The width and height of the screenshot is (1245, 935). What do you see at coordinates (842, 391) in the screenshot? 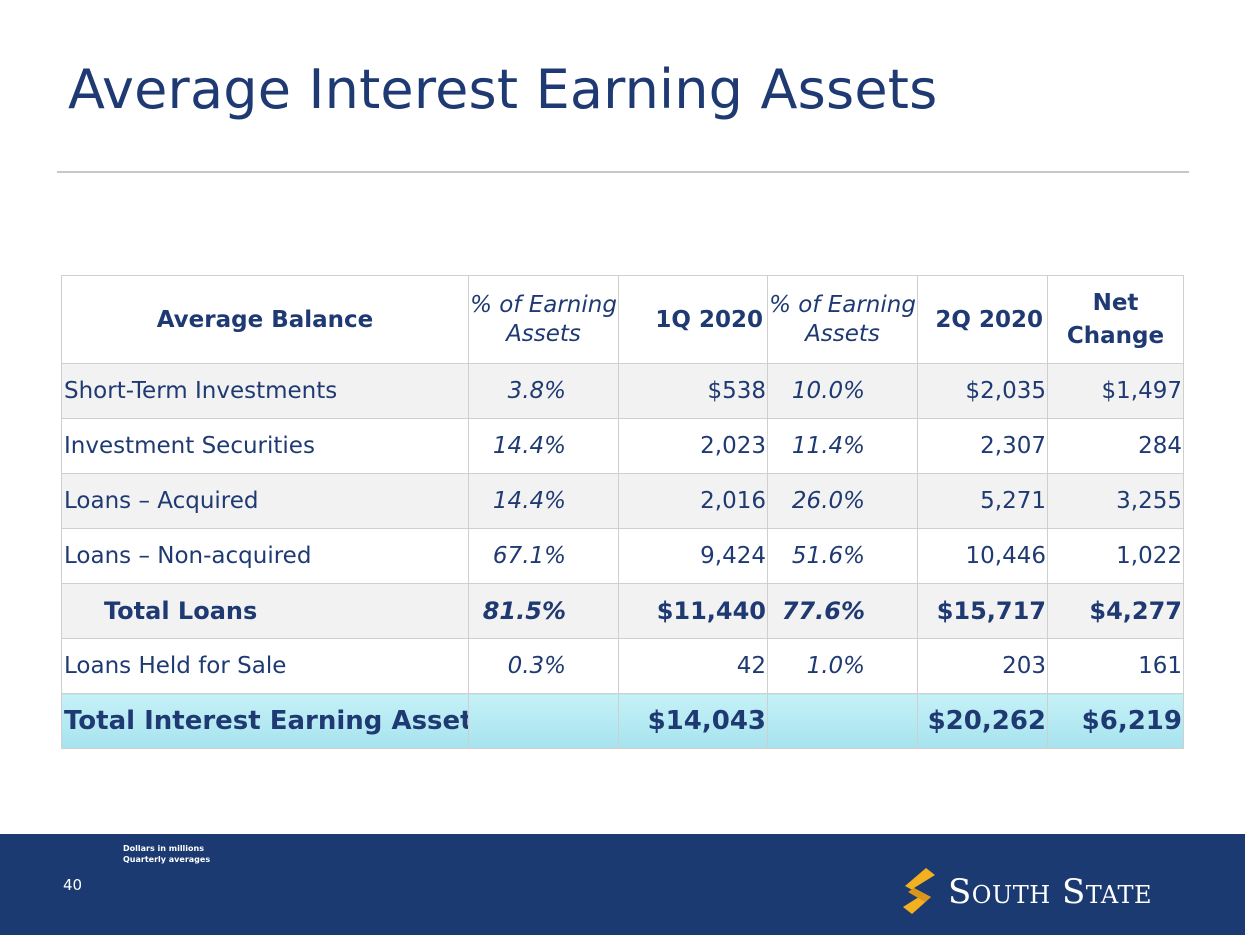
I see `pct-2q-cell: 10.0%` at bounding box center [842, 391].